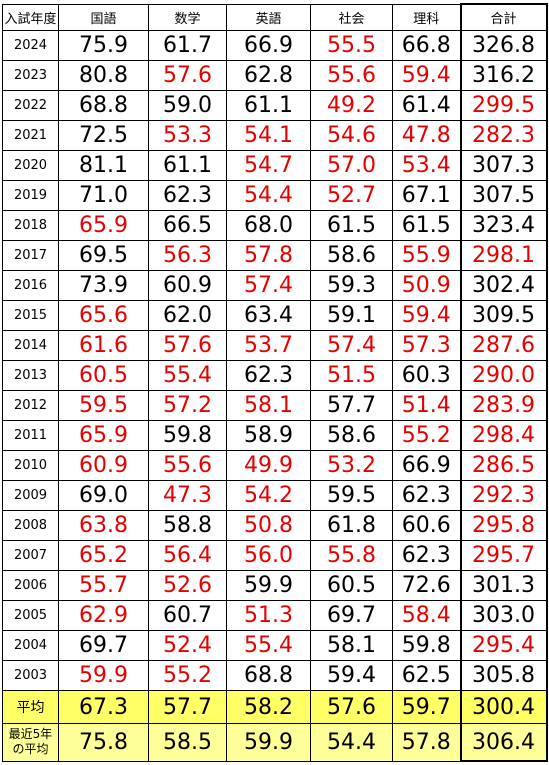 This screenshot has height=765, width=549. Describe the element at coordinates (30, 742) in the screenshot. I see `row-label: 最近5年 の平均` at that location.